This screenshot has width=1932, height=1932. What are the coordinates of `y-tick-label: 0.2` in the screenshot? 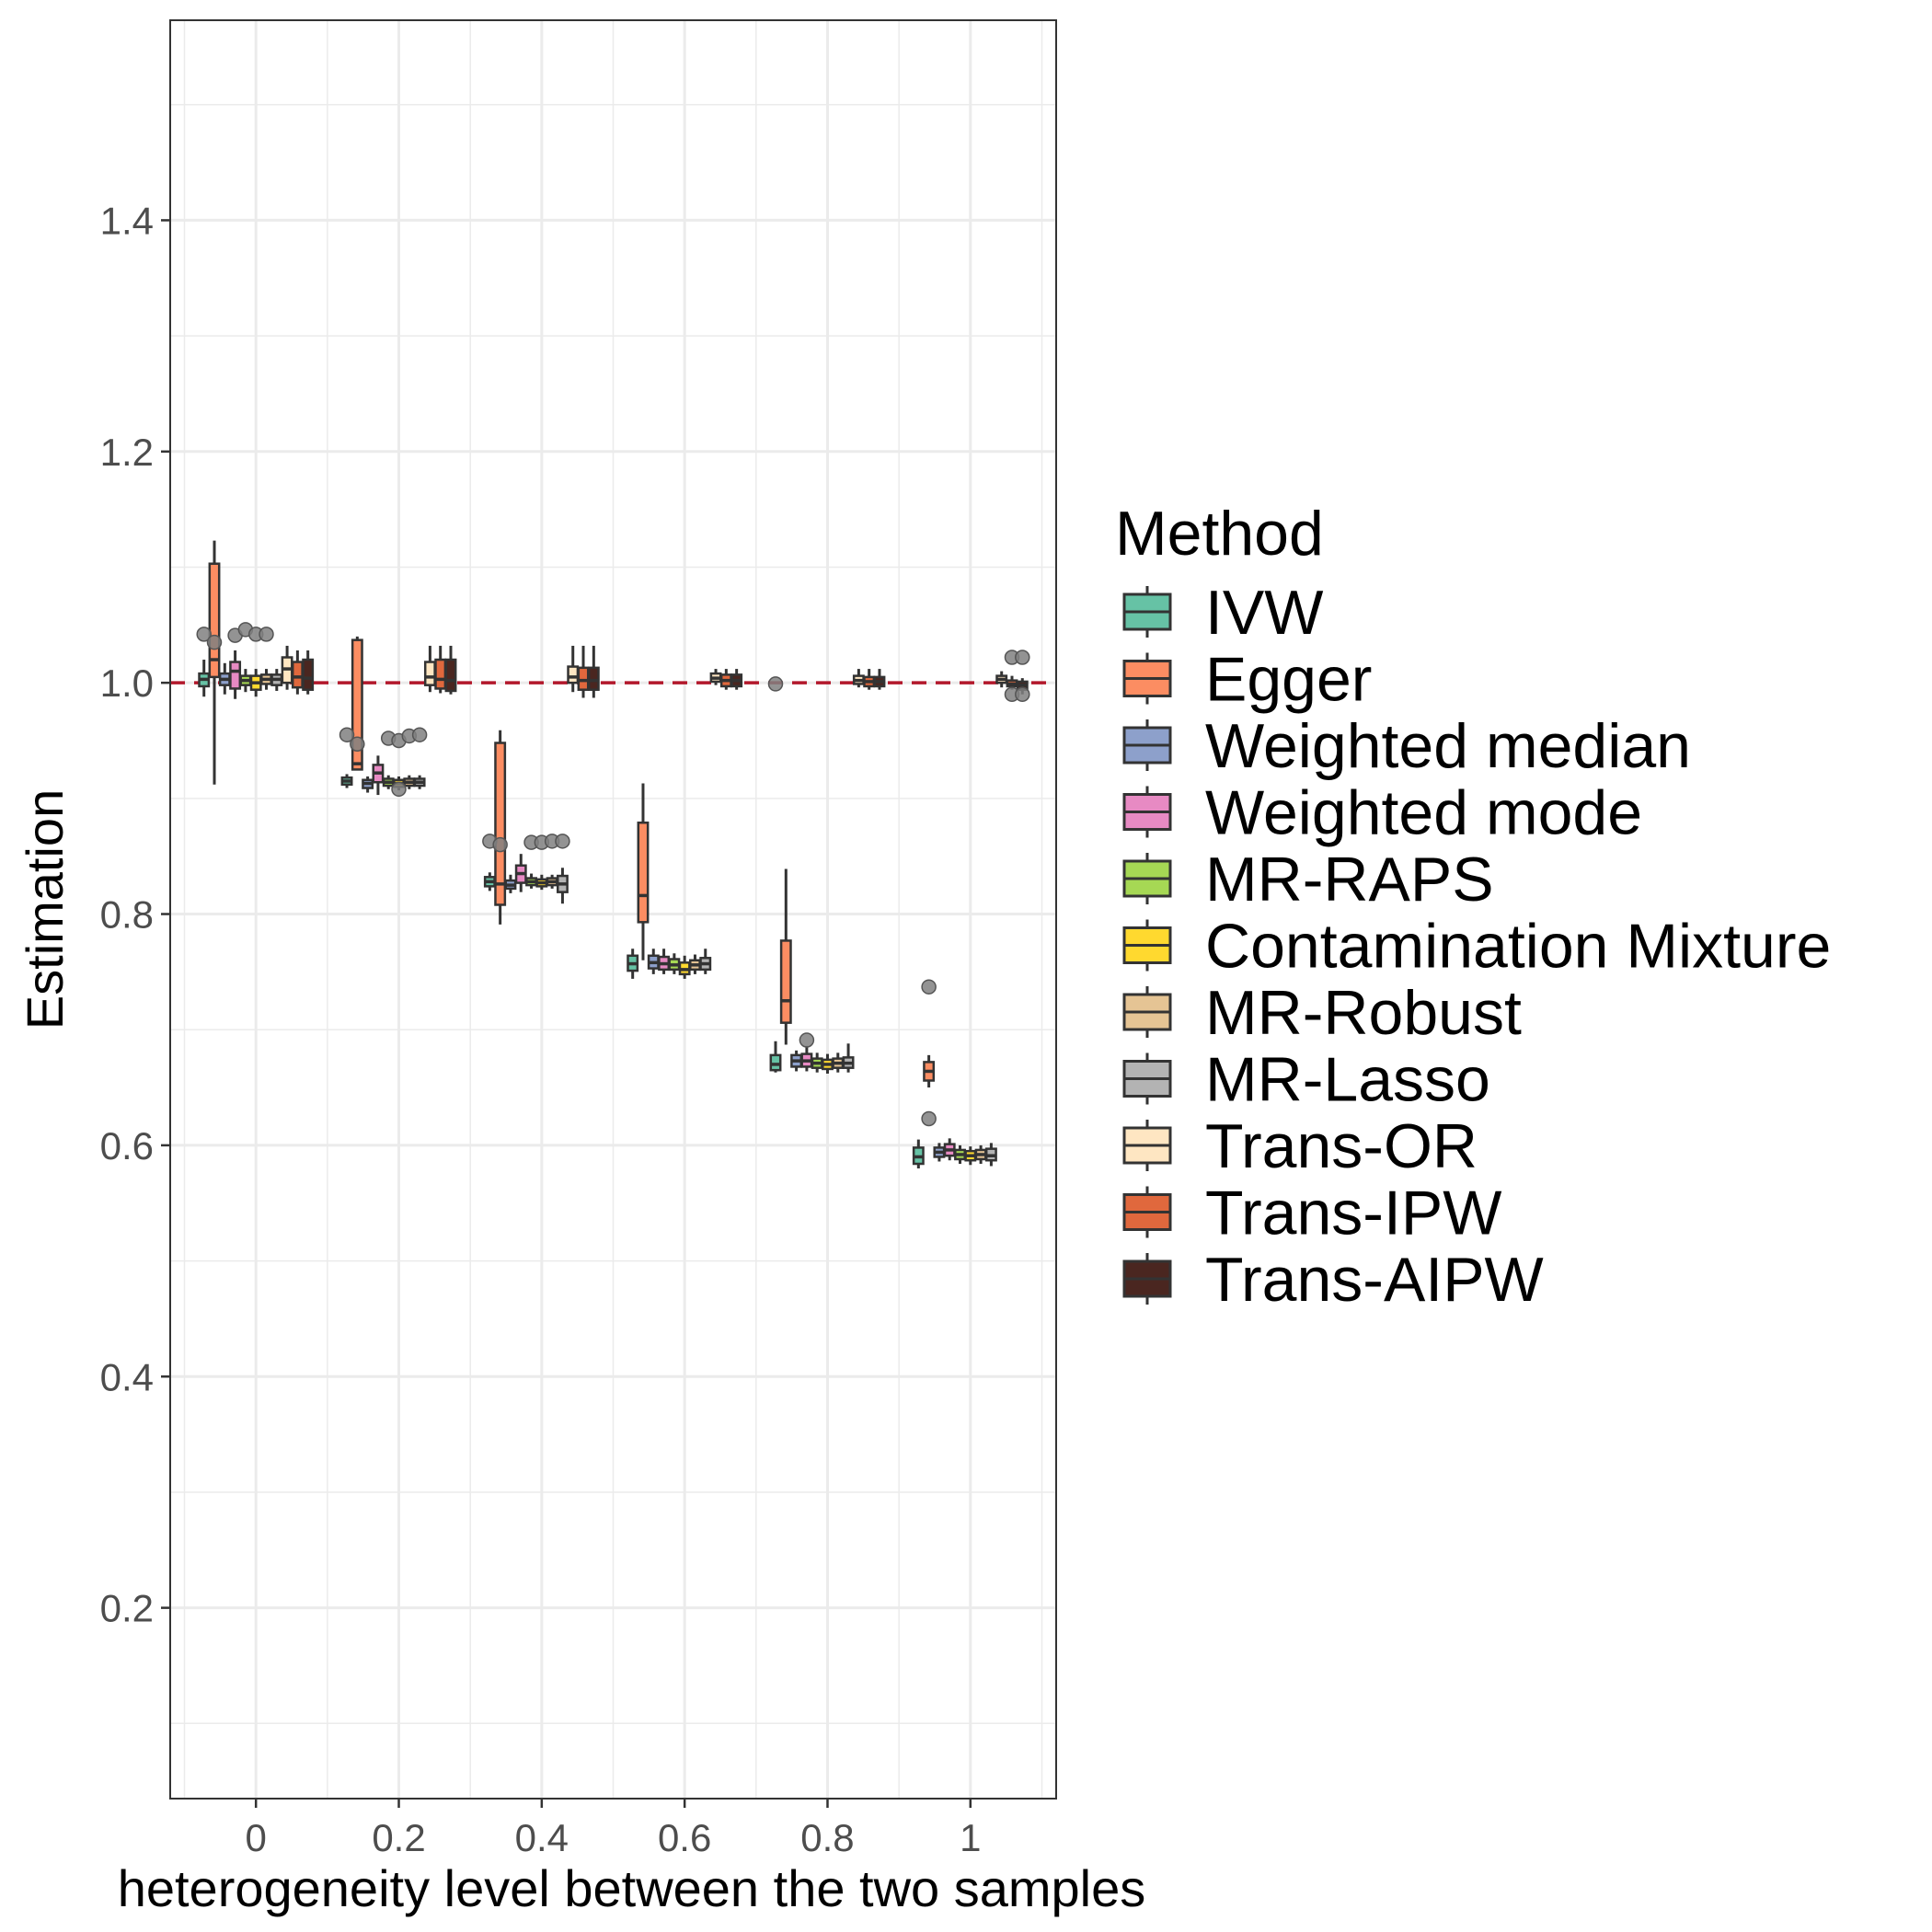 It's located at (127, 1608).